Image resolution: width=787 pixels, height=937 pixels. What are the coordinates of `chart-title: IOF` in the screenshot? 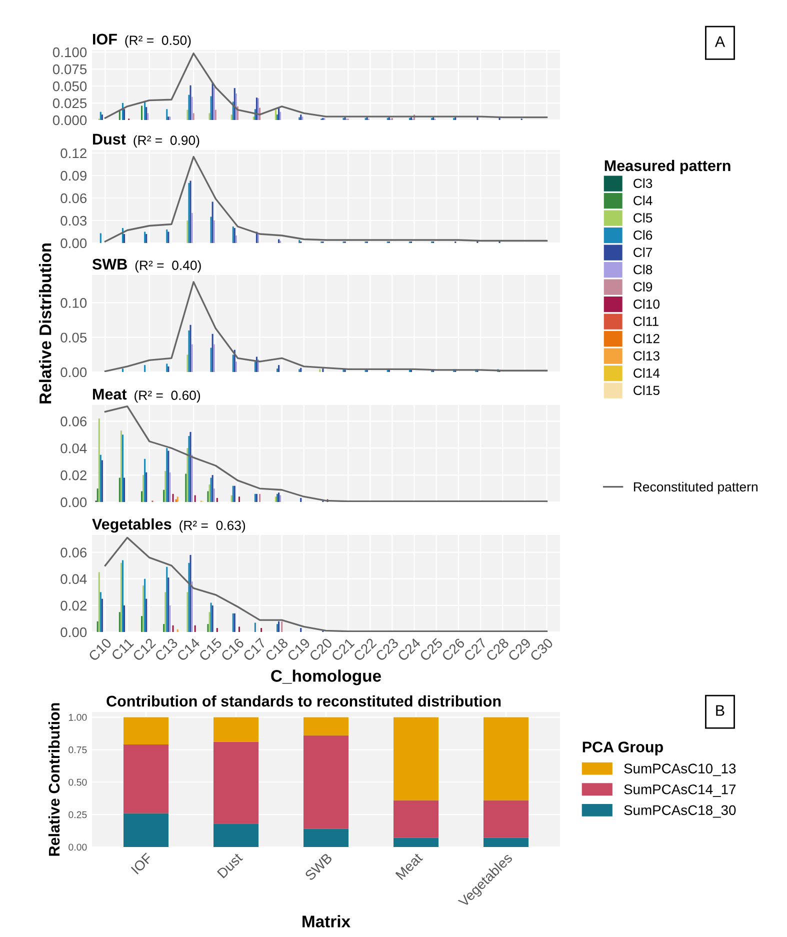 It's located at (105, 39).